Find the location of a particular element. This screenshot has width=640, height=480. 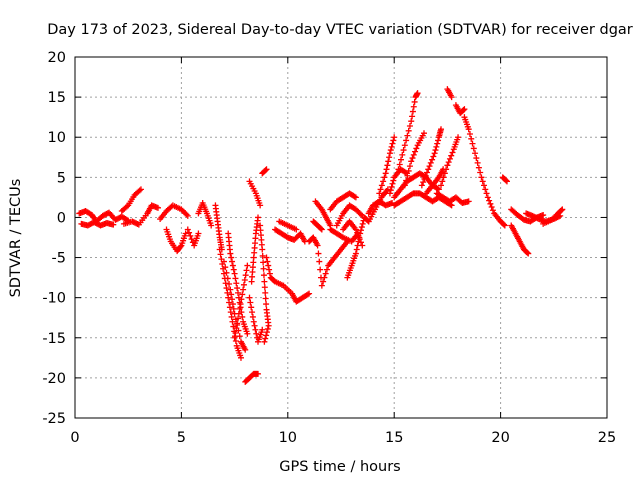

y-tick-labels: -25 -20 -15 -10 -5 0 5 10 15 20 is located at coordinates (54, 238).